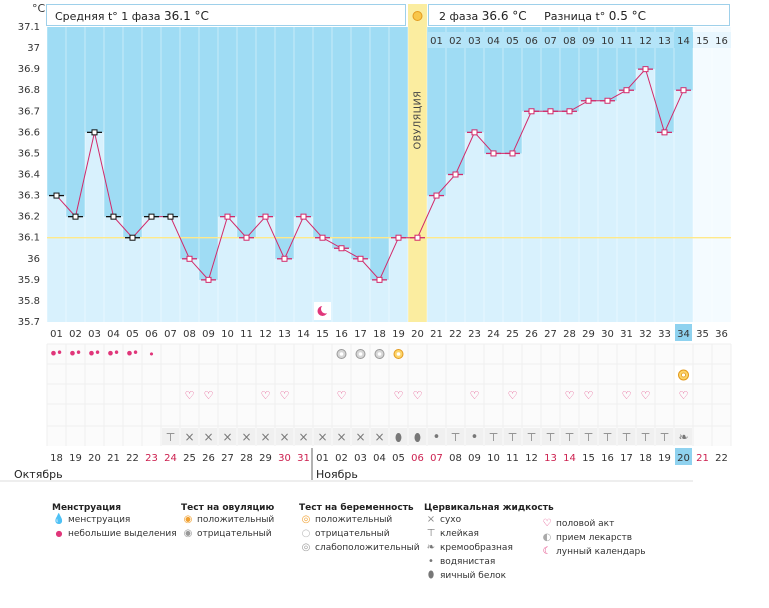 Image resolution: width=769 pixels, height=608 pixels. What do you see at coordinates (468, 562) in the screenshot?
I see `legend-text: водянистая` at bounding box center [468, 562].